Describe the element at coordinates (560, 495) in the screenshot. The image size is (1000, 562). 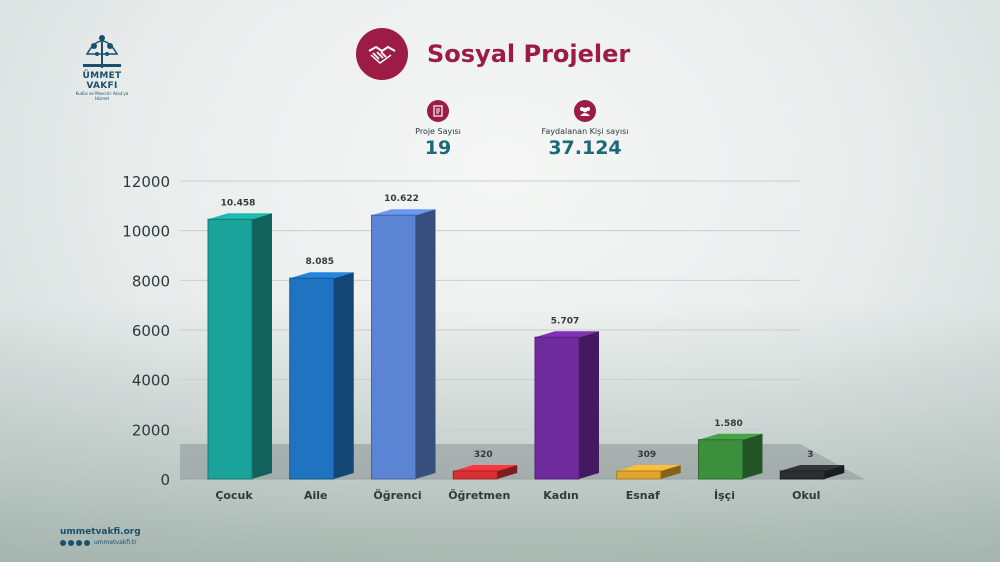
I see `x-tick-label: Kadın` at that location.